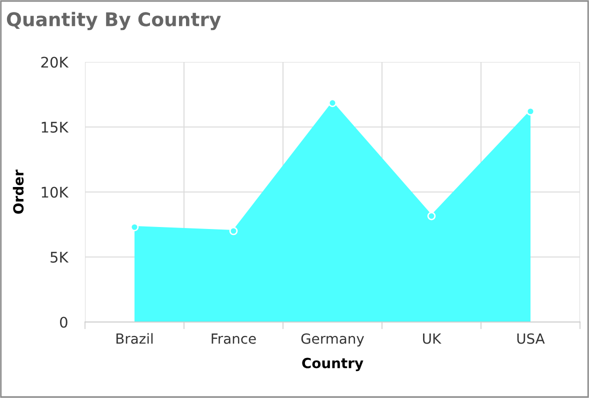 This screenshot has height=398, width=589. What do you see at coordinates (18, 192) in the screenshot?
I see `y-axis-title: Order` at bounding box center [18, 192].